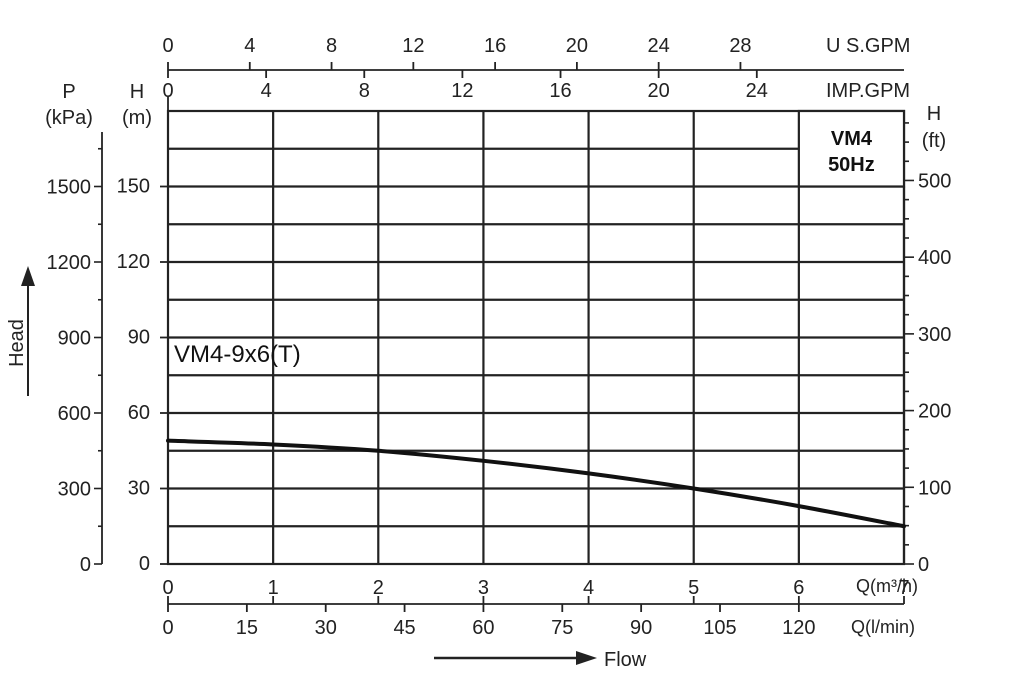  Describe the element at coordinates (659, 46) in the screenshot. I see `x-usgpm-tick-label: 24` at that location.